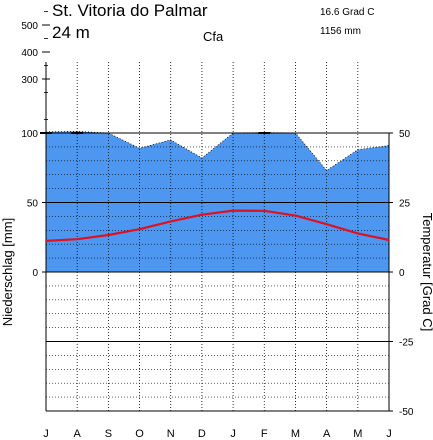  I want to click on station-name: St. Vitoria do Palmar, so click(130, 10).